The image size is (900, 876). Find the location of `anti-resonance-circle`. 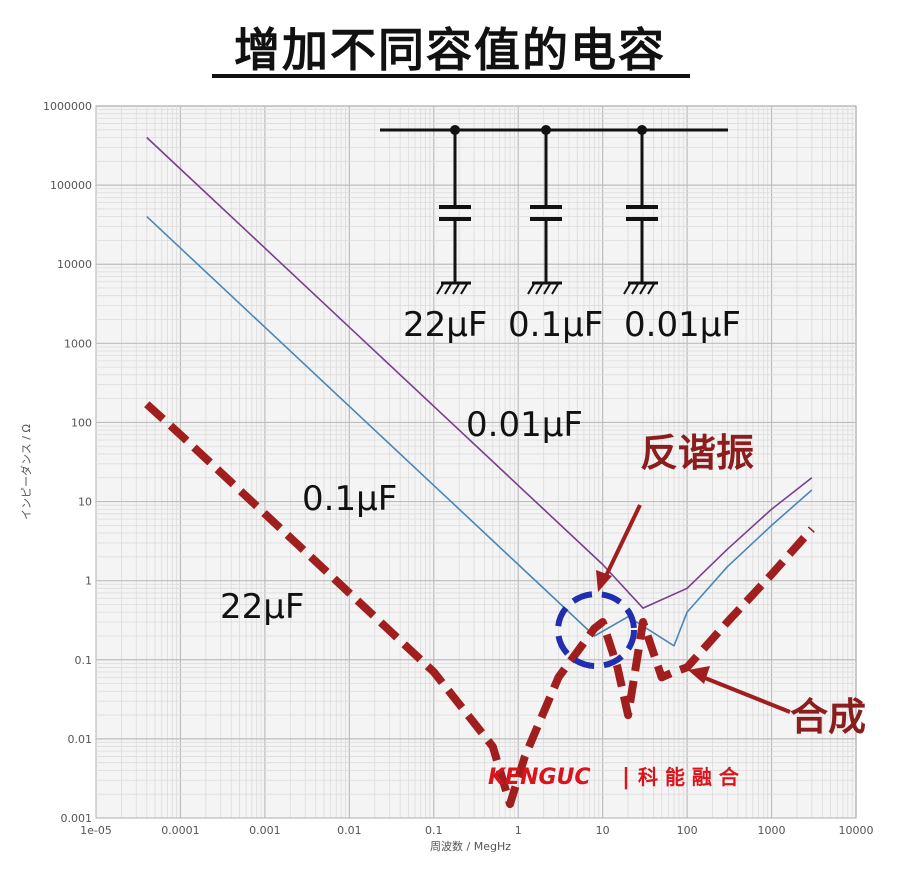

anti-resonance-circle is located at coordinates (596, 630).